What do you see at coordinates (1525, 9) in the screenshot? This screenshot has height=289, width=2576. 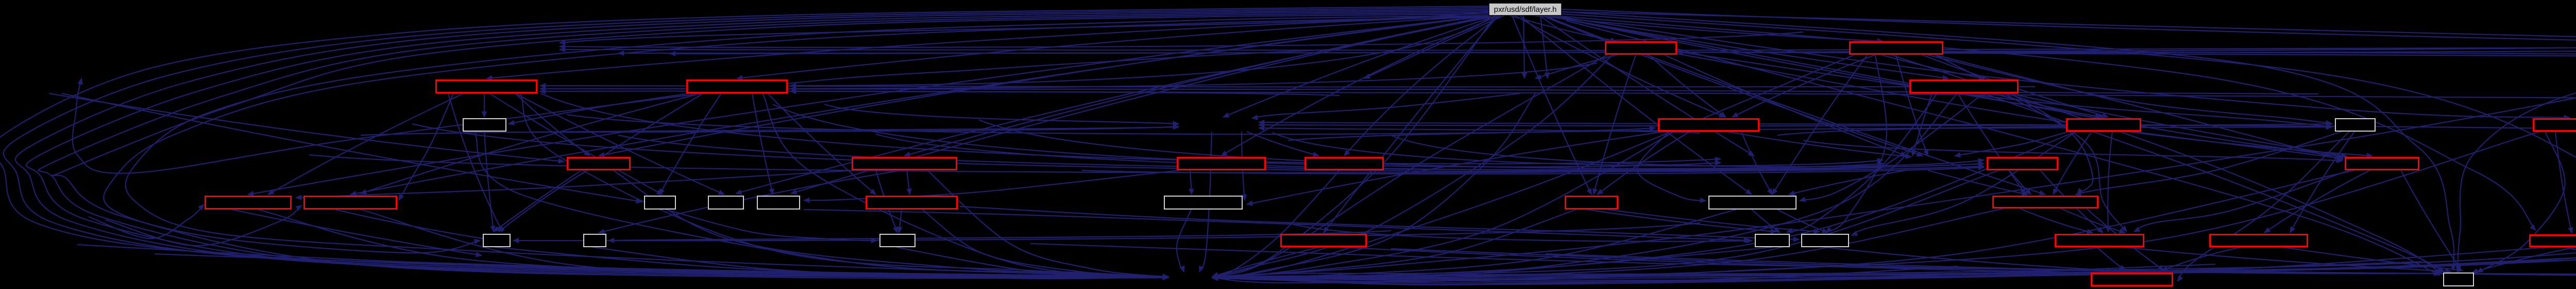 I see `svg-text: pxr/usd/sdf/layer.h` at bounding box center [1525, 9].